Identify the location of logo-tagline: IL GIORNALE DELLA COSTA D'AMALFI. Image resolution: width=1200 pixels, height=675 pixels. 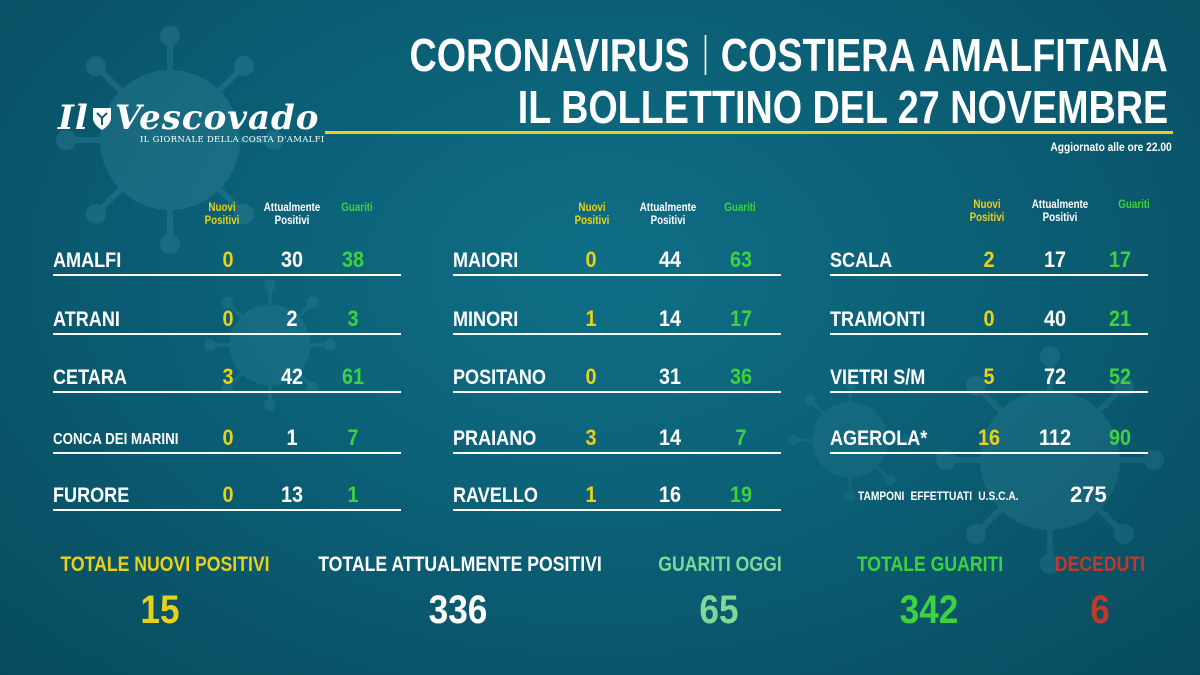
(232, 140).